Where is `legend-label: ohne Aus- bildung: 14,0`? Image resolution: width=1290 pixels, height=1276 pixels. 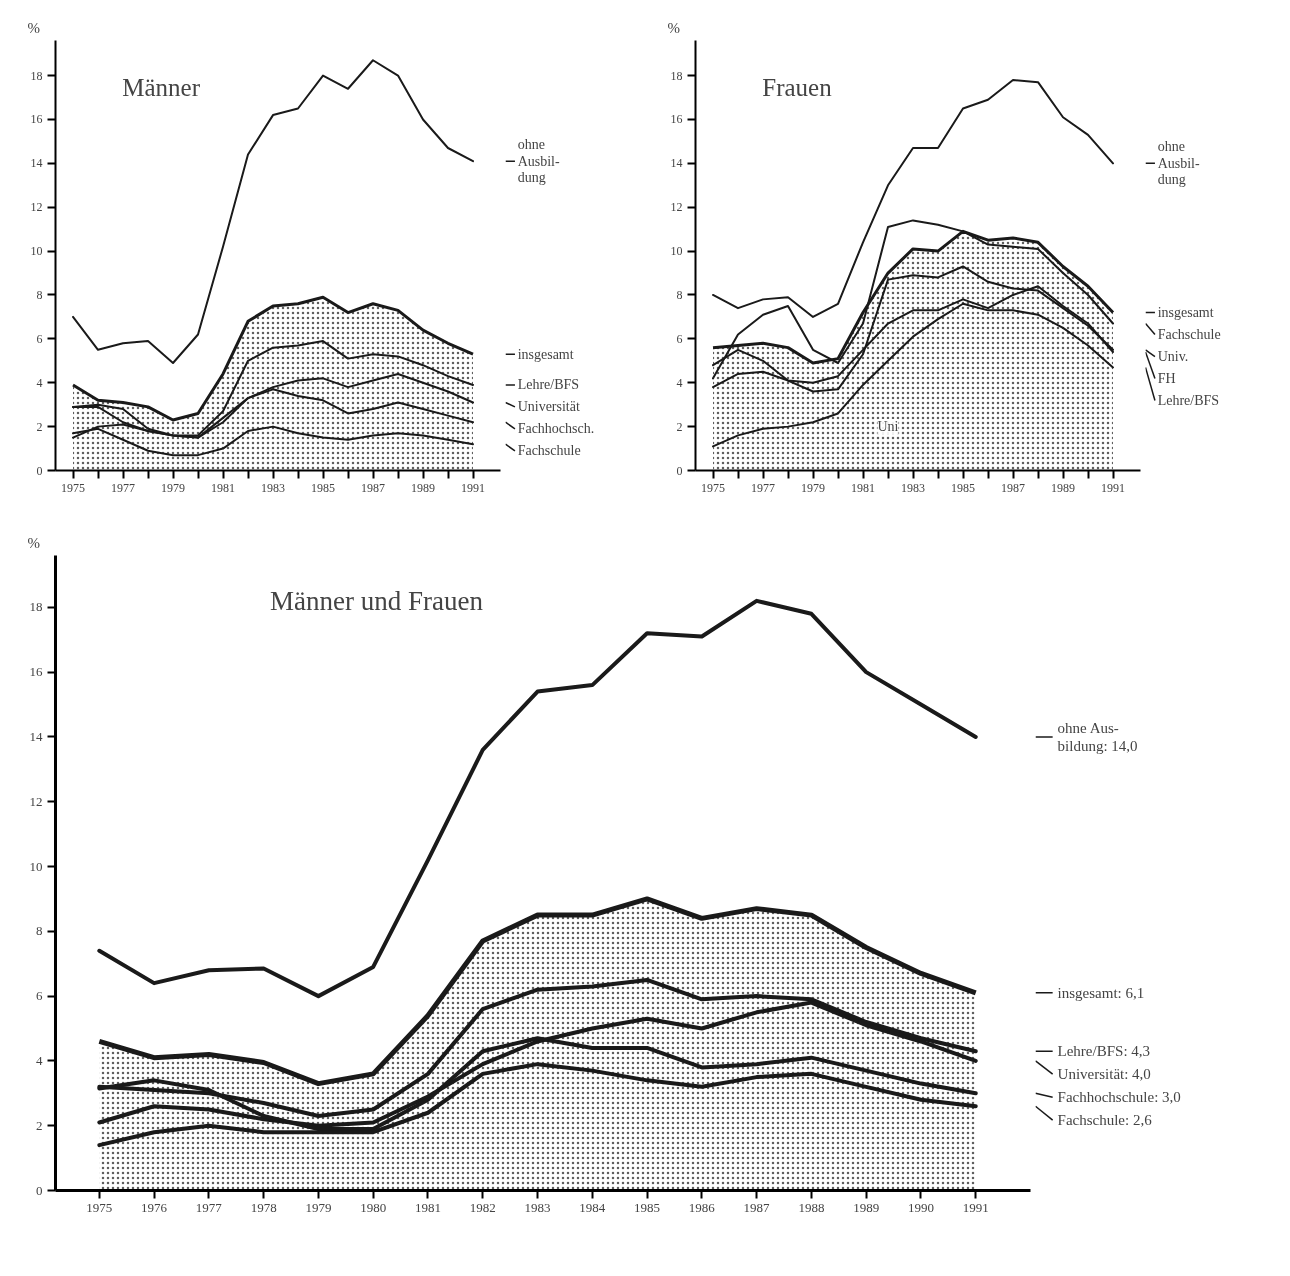
legend-label: ohne Aus- bildung: 14,0 is located at coordinates (1097, 737).